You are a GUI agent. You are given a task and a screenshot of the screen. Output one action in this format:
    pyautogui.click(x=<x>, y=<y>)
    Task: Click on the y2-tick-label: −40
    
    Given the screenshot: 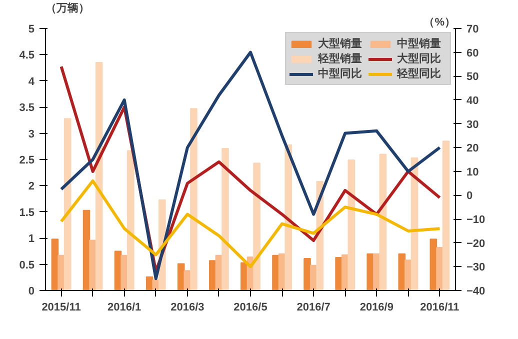 What is the action you would take?
    pyautogui.click(x=476, y=292)
    